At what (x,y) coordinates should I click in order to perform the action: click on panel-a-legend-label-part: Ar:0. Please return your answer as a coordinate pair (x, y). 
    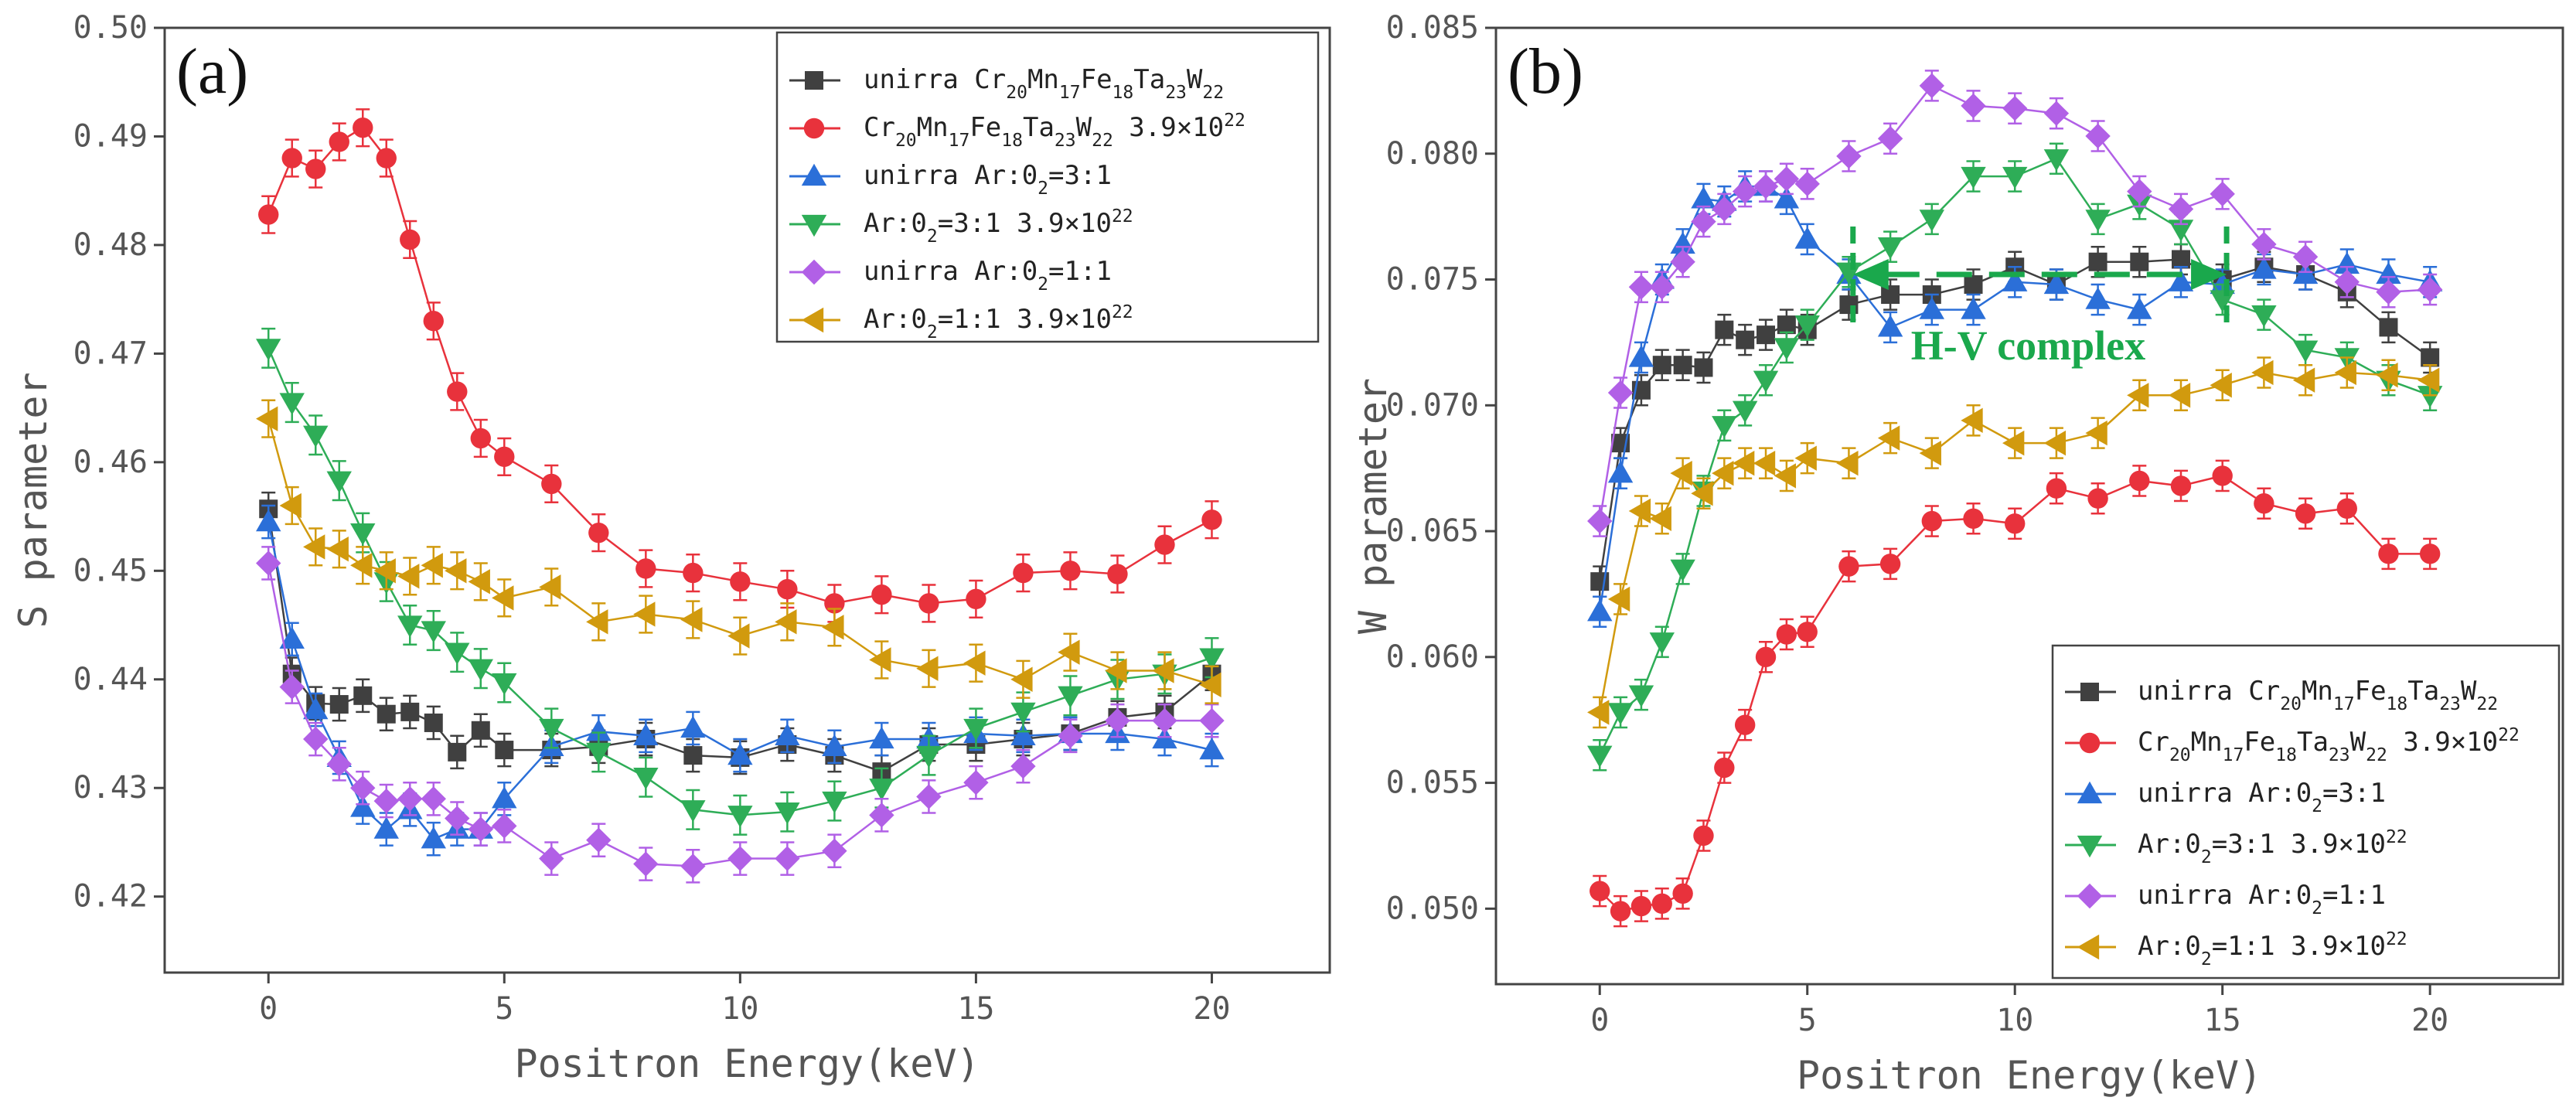
    Looking at the image, I should click on (895, 223).